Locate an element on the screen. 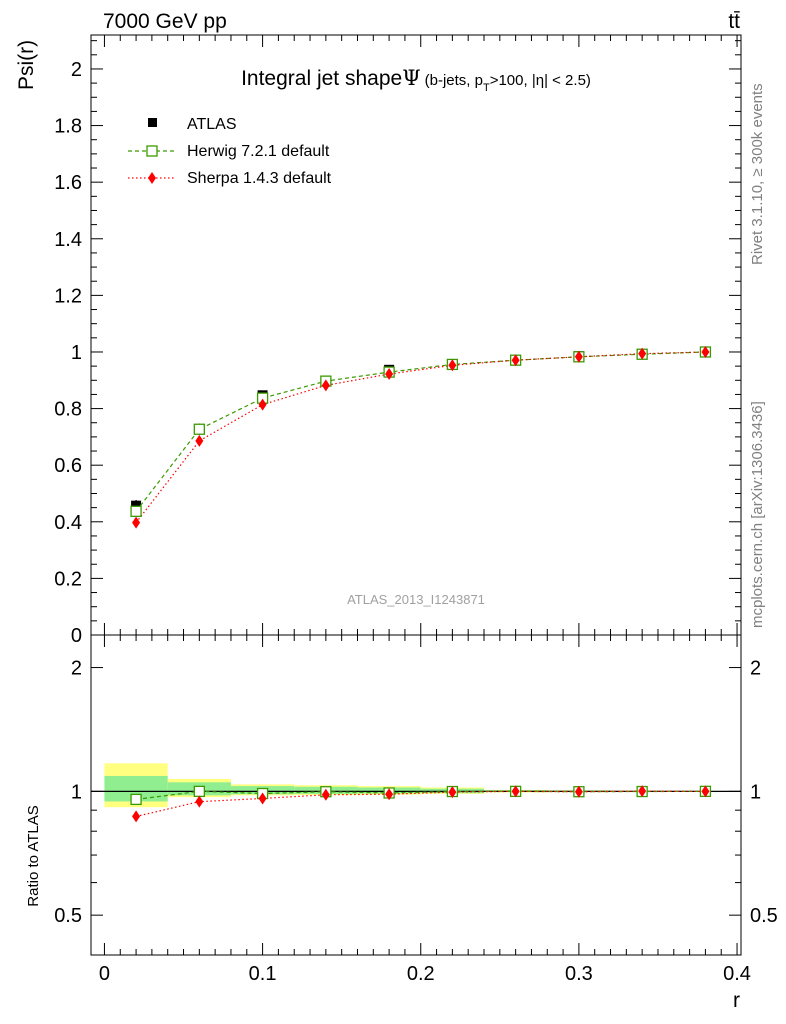 This screenshot has height=1024, width=786. sherpa-line is located at coordinates (420, 437).